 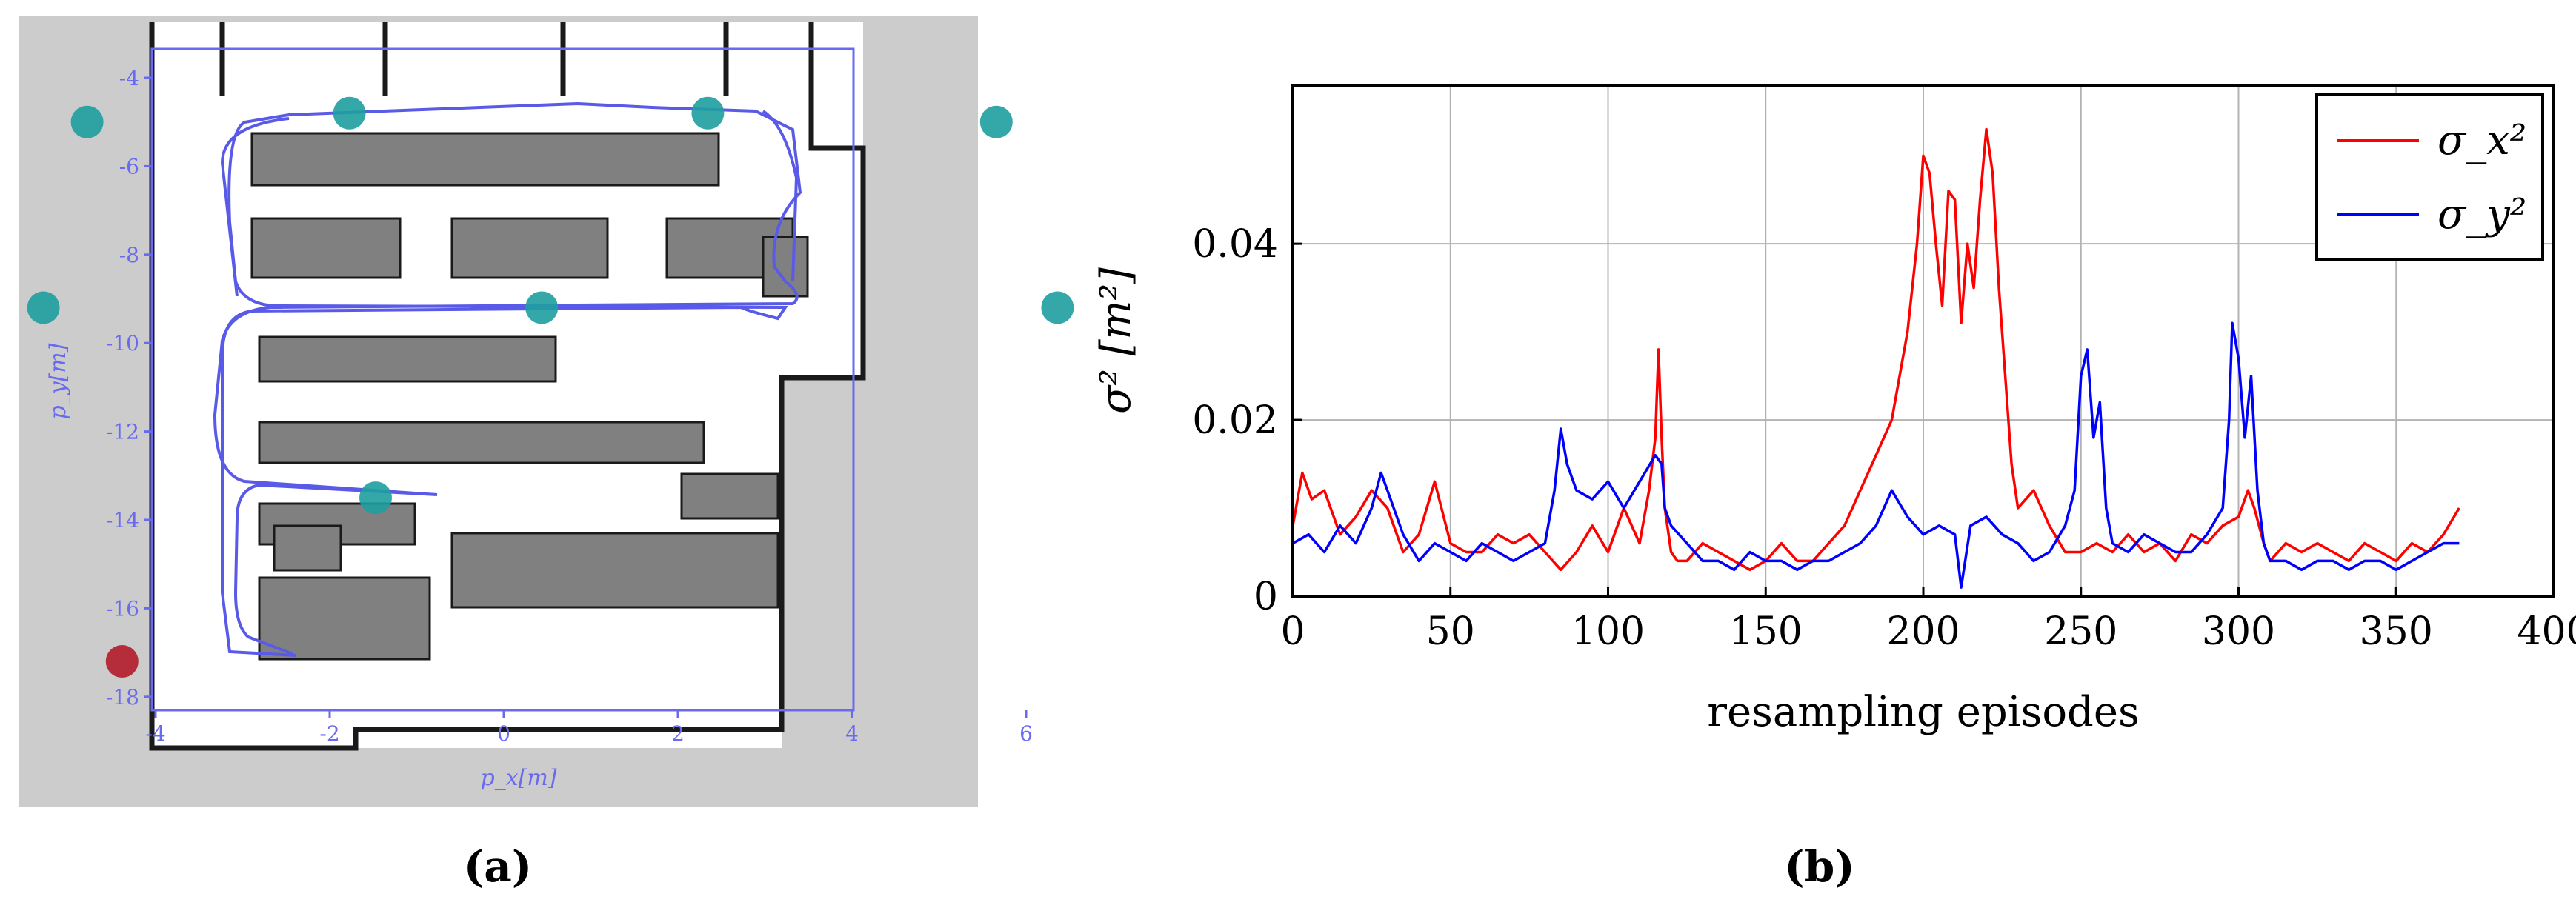 I want to click on legend-label-sigma-x: σ_x², so click(x=2481, y=140).